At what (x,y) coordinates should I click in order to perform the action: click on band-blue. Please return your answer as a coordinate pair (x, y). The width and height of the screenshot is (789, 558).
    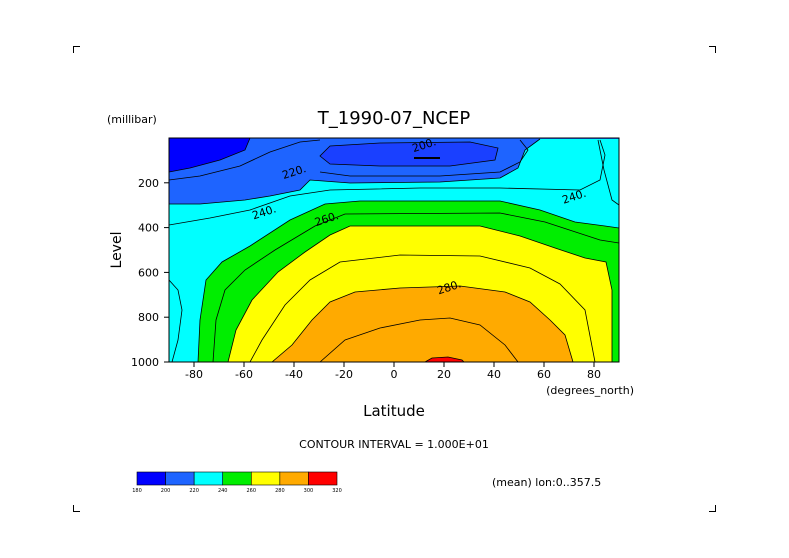
    Looking at the image, I should click on (394, 171).